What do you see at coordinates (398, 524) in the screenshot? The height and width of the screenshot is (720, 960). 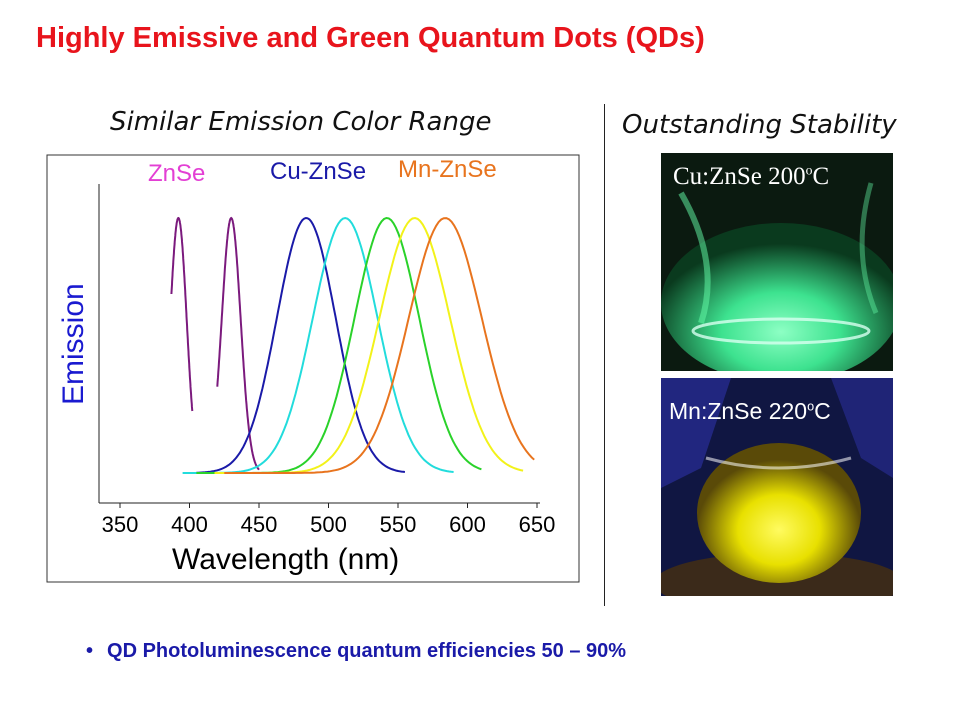 I see `x-tick-label: 550` at bounding box center [398, 524].